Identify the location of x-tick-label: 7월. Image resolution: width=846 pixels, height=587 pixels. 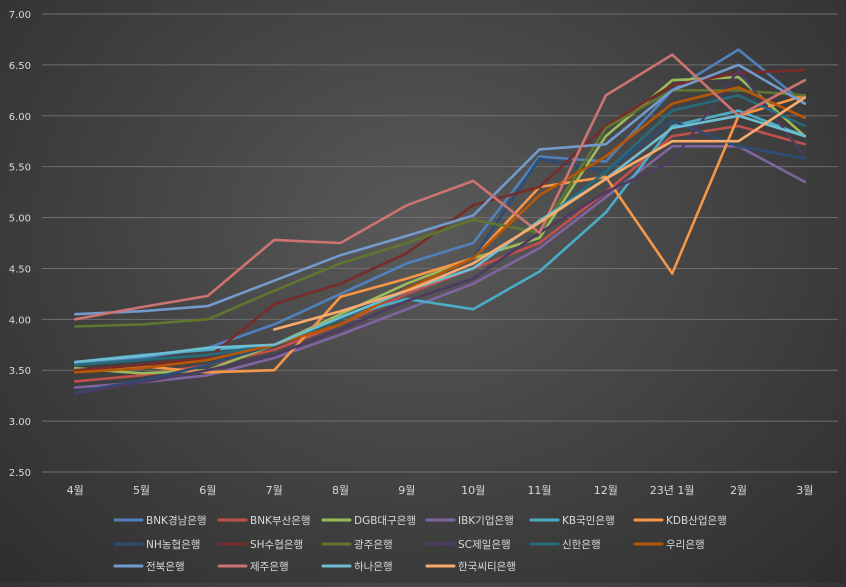
(274, 490).